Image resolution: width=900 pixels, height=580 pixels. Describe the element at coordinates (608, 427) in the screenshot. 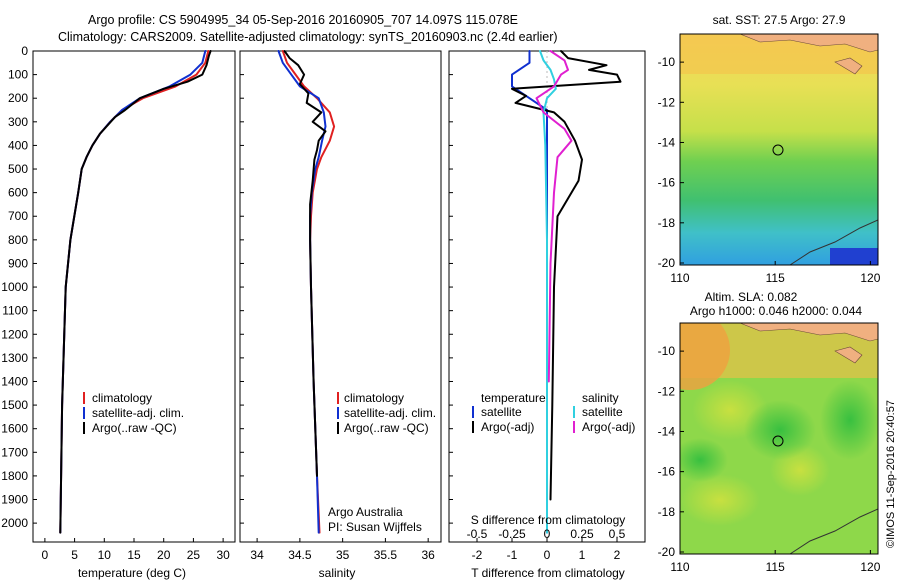

I see `legend-sal-argo-label: Argo(-adj)` at that location.